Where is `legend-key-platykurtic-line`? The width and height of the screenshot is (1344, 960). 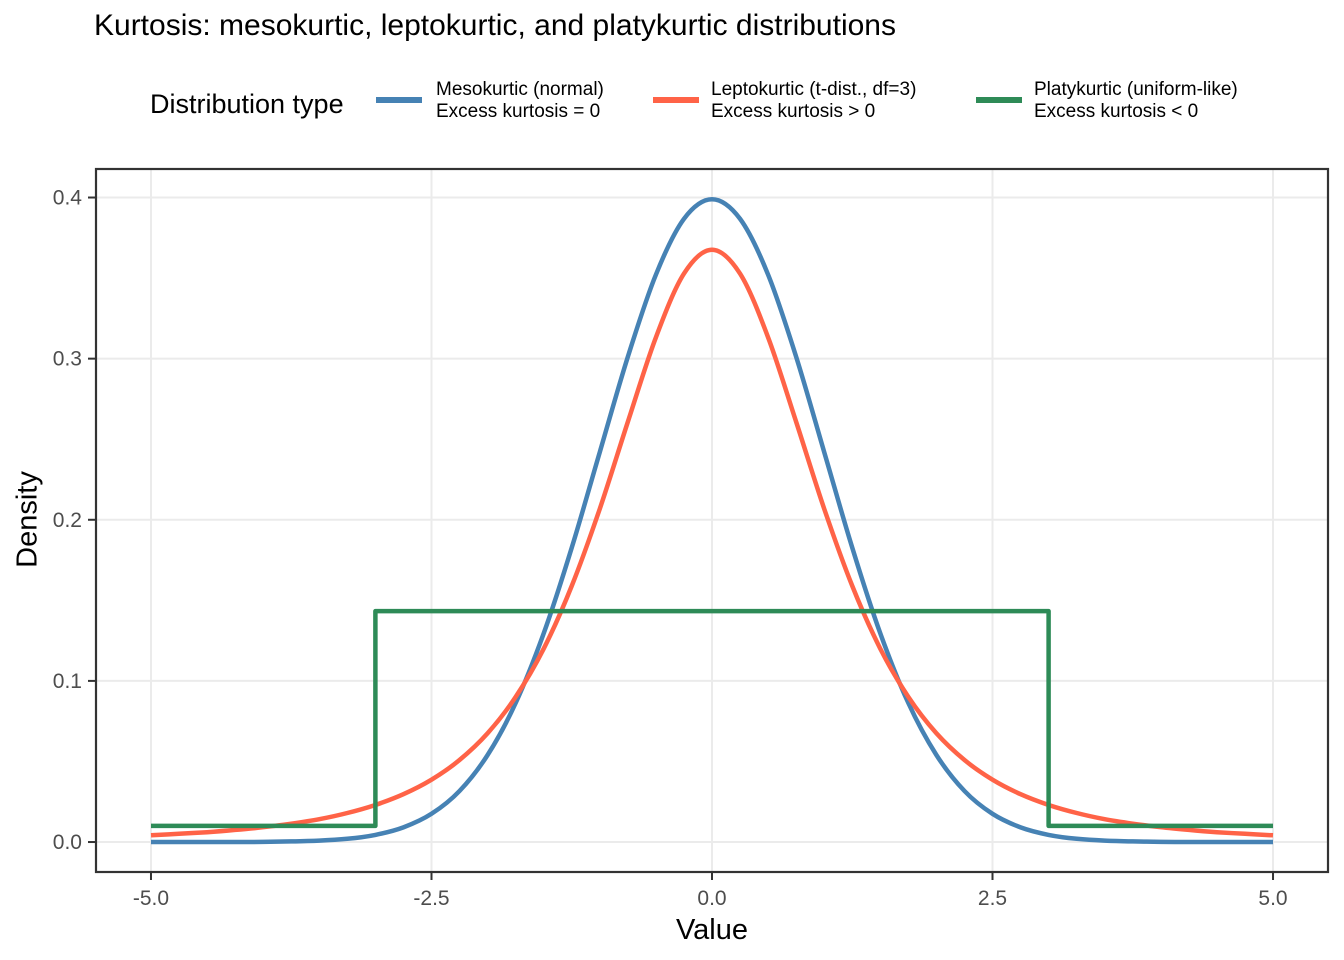
legend-key-platykurtic-line is located at coordinates (999, 100).